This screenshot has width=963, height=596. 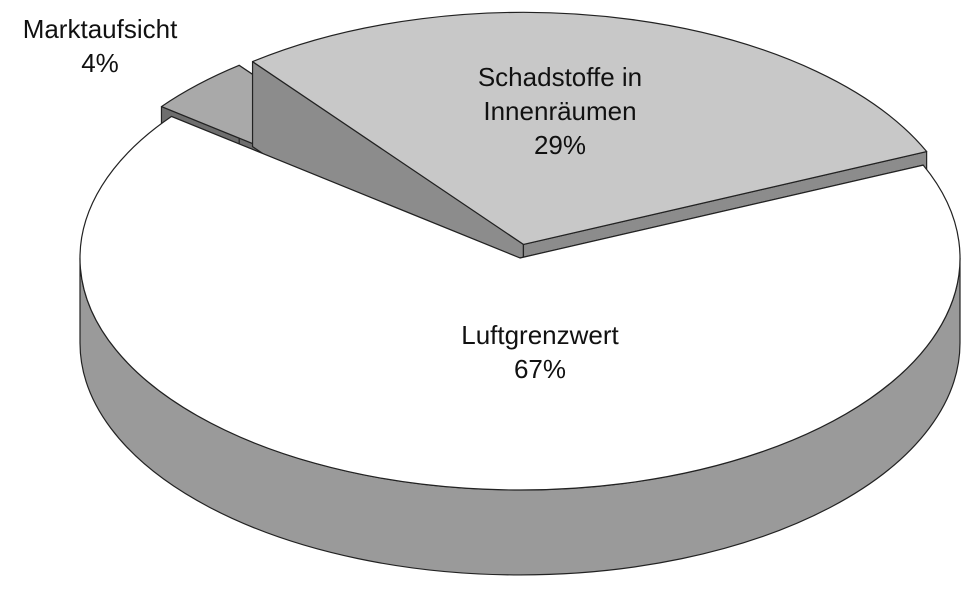 I want to click on category-label: Marktaufsicht, so click(x=100, y=29).